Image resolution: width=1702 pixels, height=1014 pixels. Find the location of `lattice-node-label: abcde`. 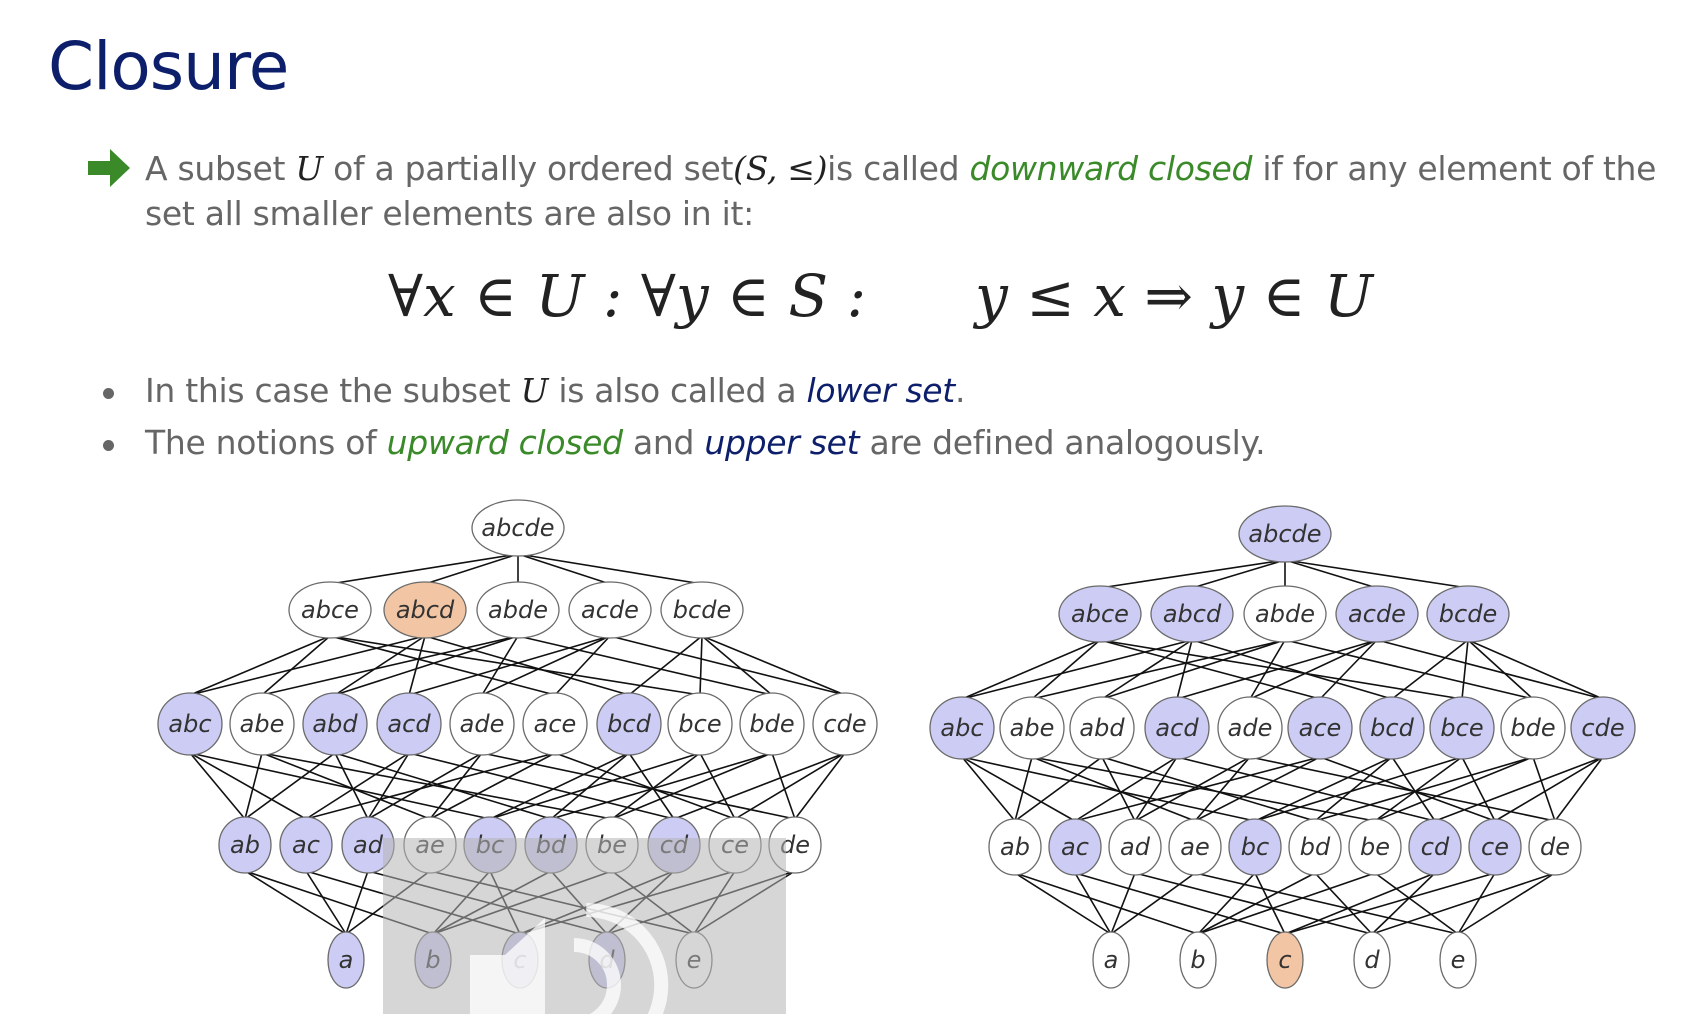

lattice-node-label: abcde is located at coordinates (1284, 534).